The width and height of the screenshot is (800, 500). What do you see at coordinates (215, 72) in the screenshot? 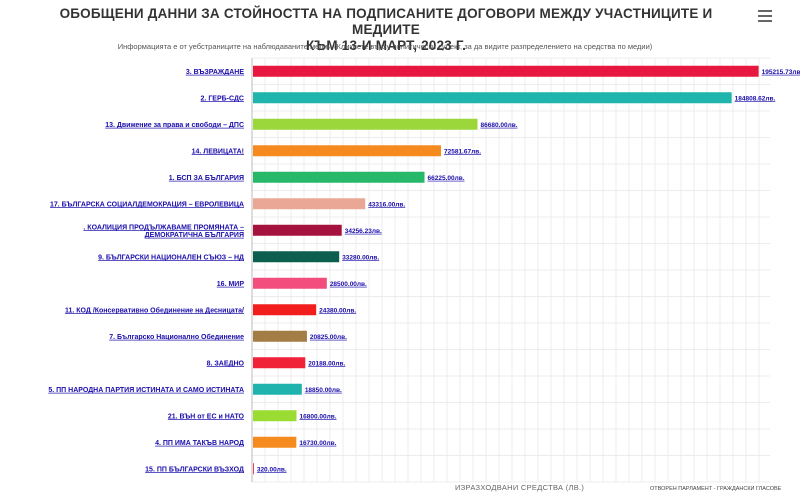
I see `category-label: 3. ВЪЗРАЖДАНЕ` at bounding box center [215, 72].